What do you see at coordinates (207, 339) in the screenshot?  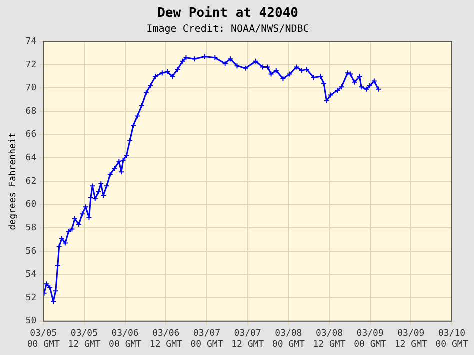 I see `x-tick-label: 03/07 00 GMT` at bounding box center [207, 339].